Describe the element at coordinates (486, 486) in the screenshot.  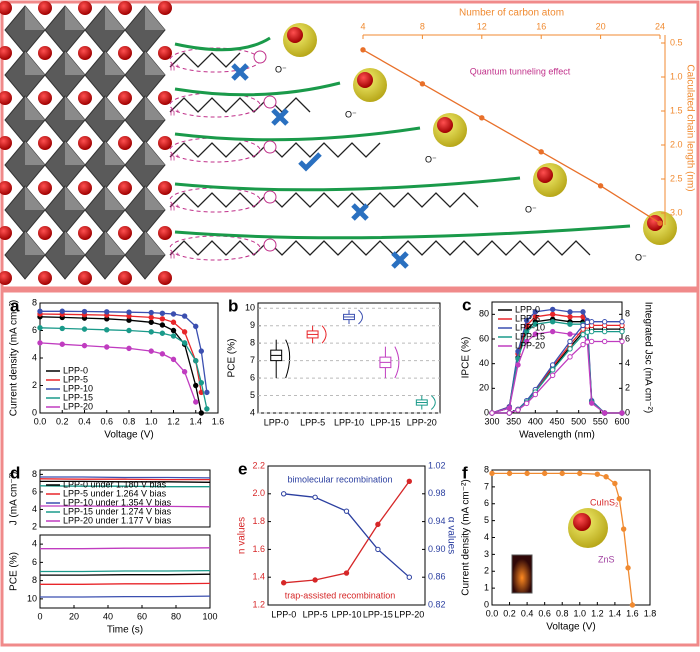
I see `y-tick-label: 7` at that location.